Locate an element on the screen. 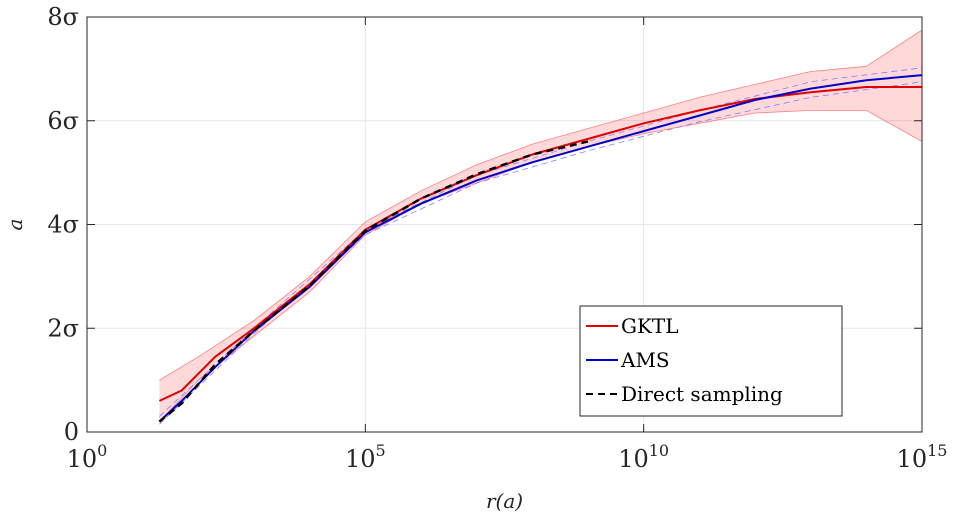 This screenshot has height=517, width=956. x-tick-label: 10⁵ is located at coordinates (365, 457).